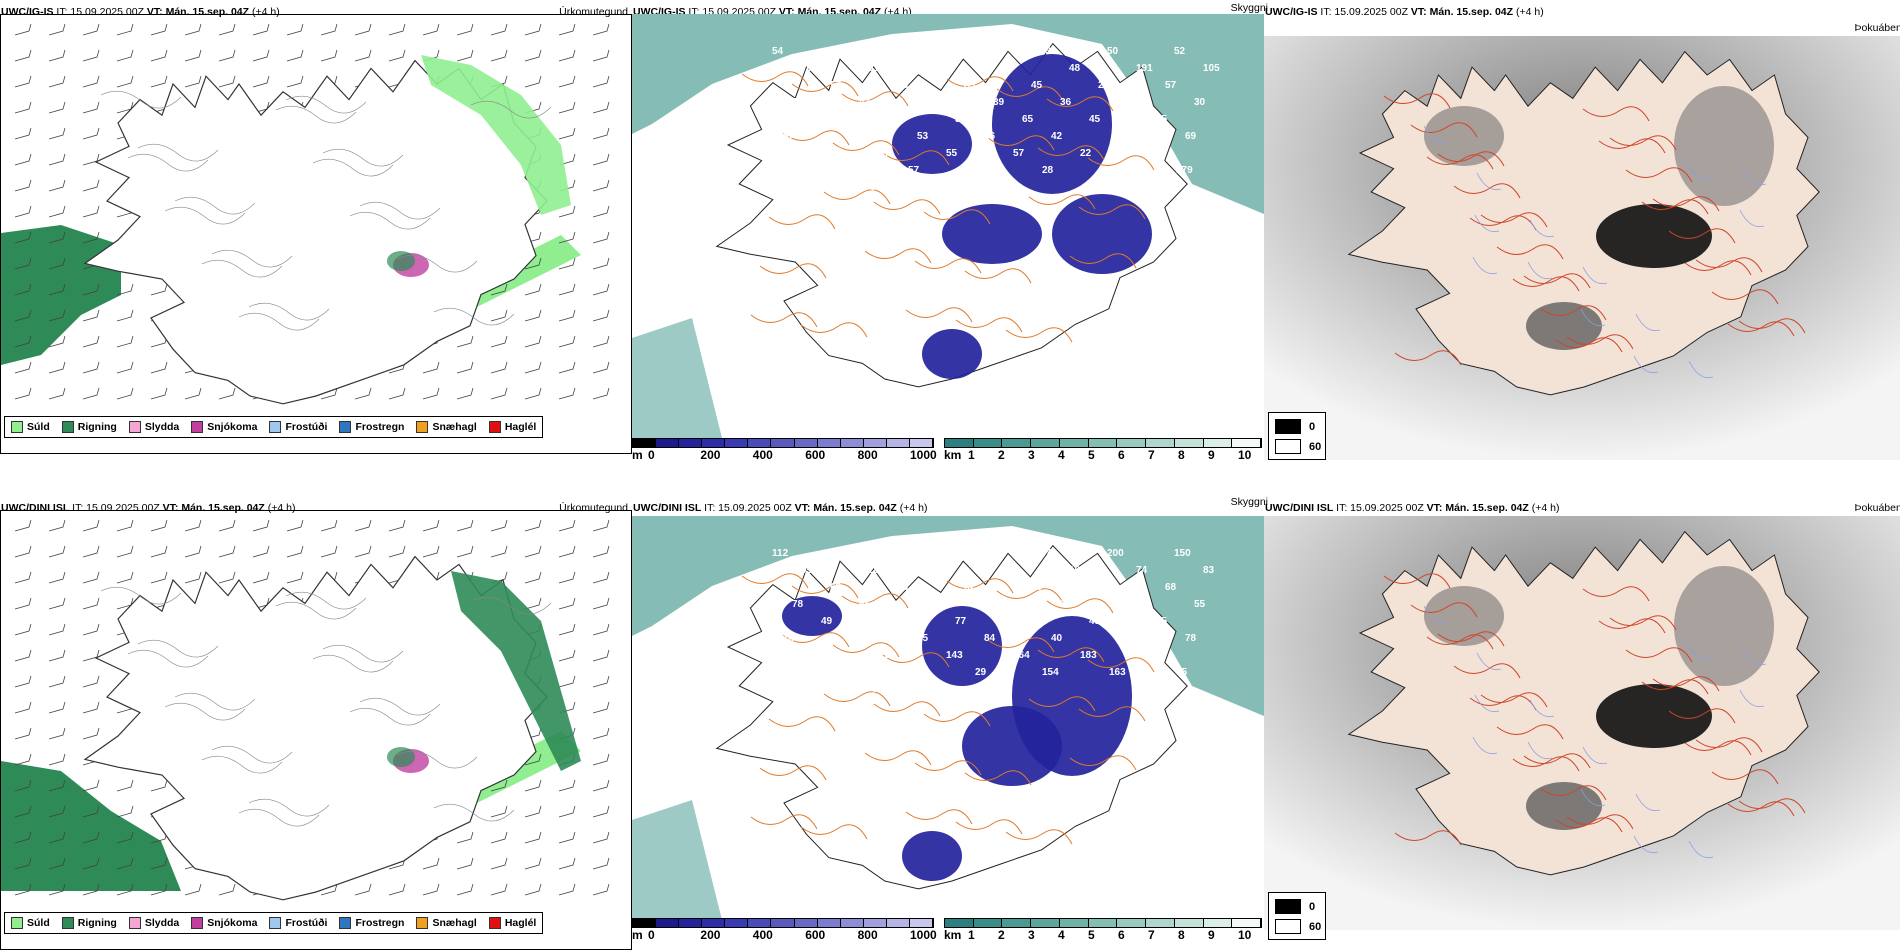  What do you see at coordinates (401, 757) in the screenshot?
I see `rain-patch` at bounding box center [401, 757].